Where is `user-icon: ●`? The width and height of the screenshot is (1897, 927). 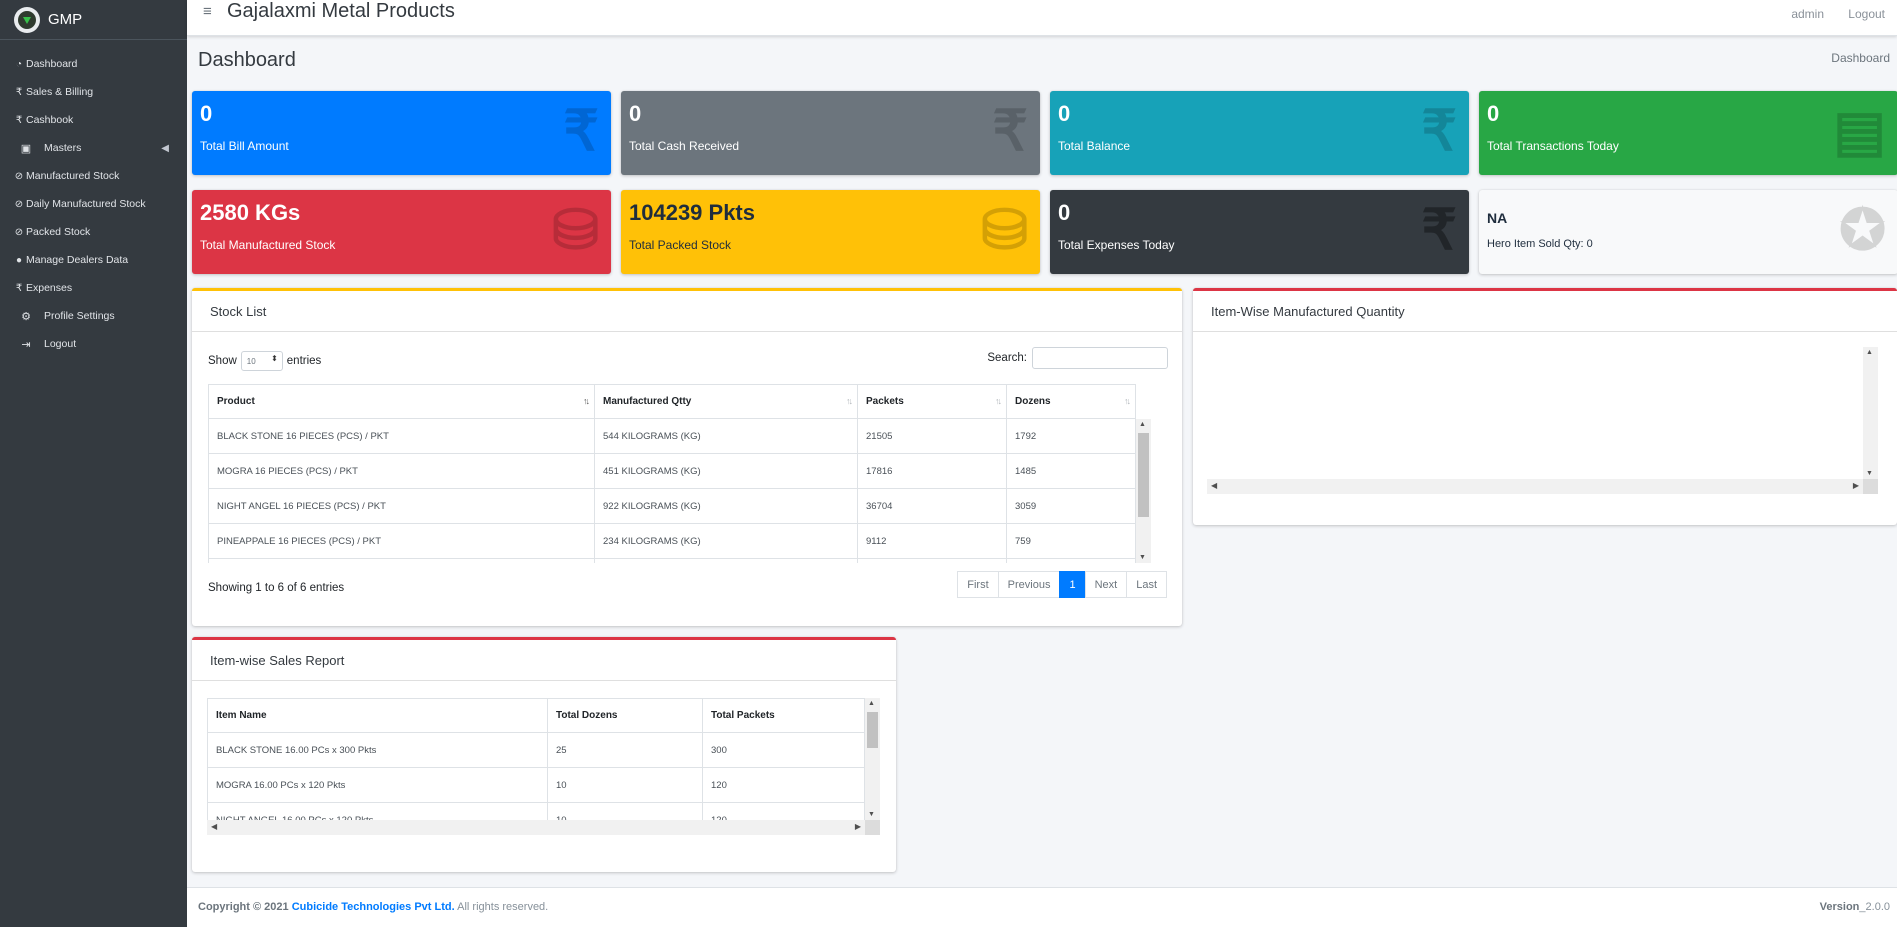 user-icon: ● is located at coordinates (19, 260).